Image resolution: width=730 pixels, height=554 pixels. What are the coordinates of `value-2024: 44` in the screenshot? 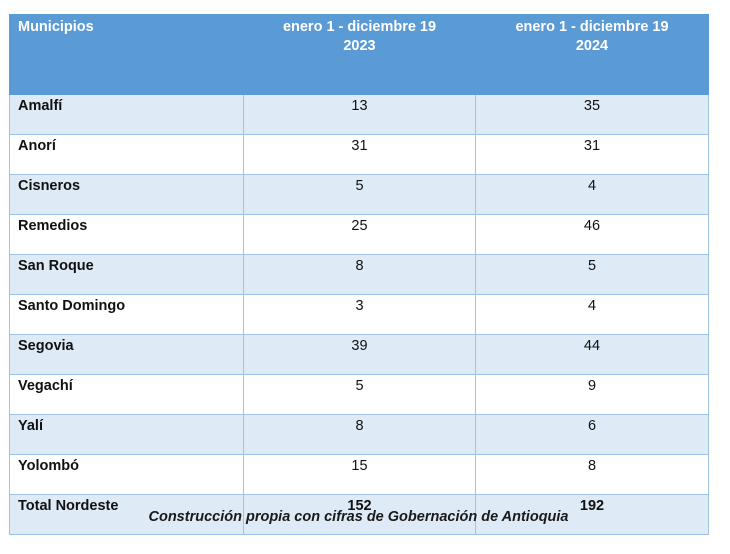 It's located at (592, 354).